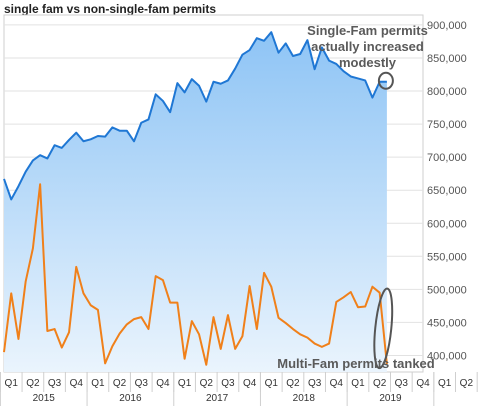 Image resolution: width=501 pixels, height=406 pixels. I want to click on y-tick-label: 450,000, so click(447, 323).